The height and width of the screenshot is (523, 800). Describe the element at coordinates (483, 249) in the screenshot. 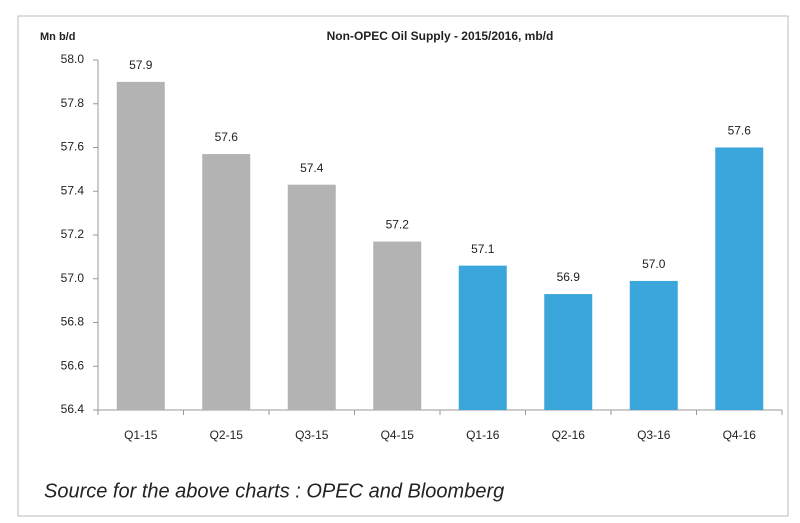

I see `data-label: 57.1` at that location.